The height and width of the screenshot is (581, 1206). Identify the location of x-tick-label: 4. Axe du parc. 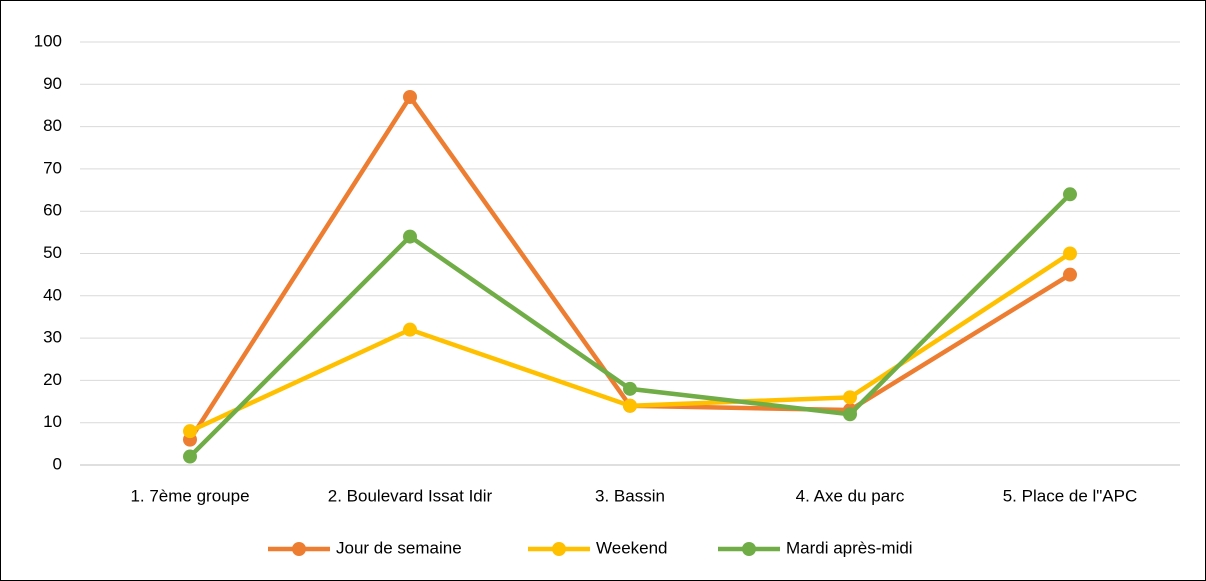
(850, 495).